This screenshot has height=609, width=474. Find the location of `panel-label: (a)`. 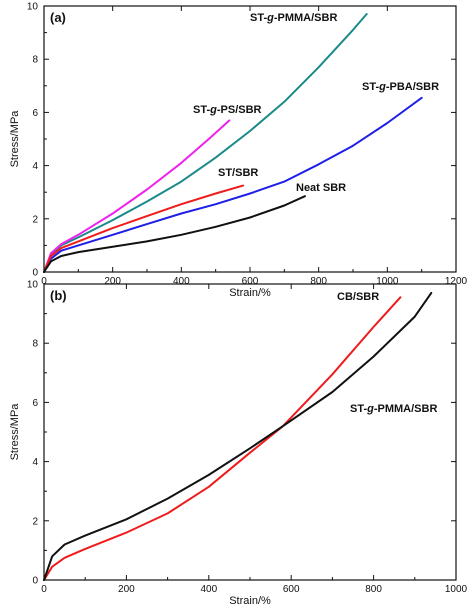

panel-label: (a) is located at coordinates (58, 17).